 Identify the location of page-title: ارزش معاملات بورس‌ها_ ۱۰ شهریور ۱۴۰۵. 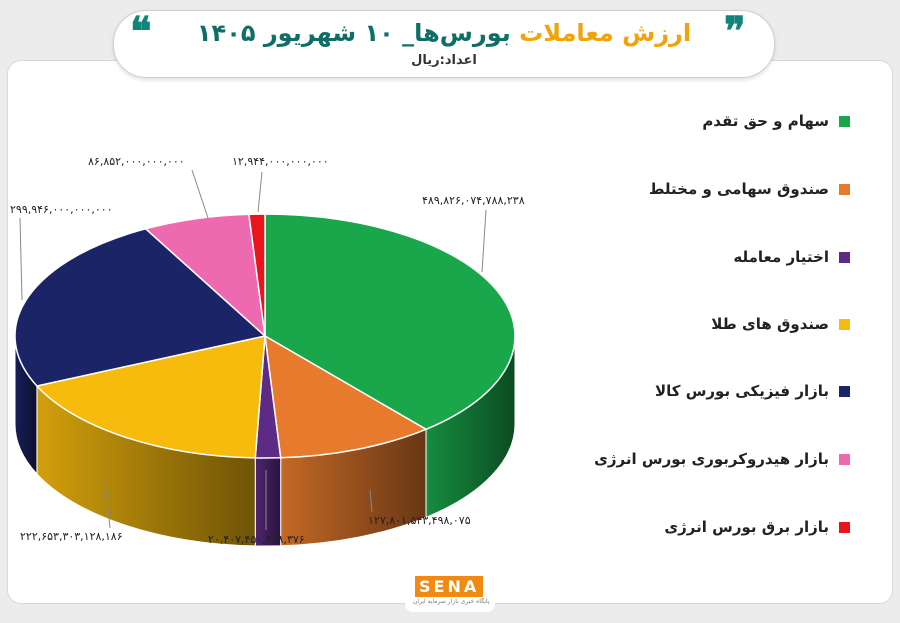
(444, 33).